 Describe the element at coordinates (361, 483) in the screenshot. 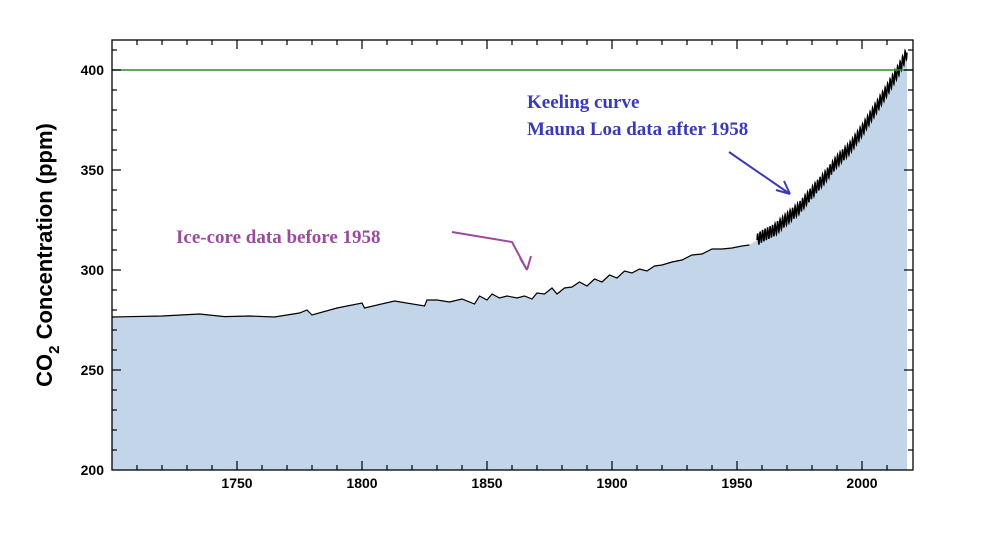

I see `x-tick-label: 1800` at that location.